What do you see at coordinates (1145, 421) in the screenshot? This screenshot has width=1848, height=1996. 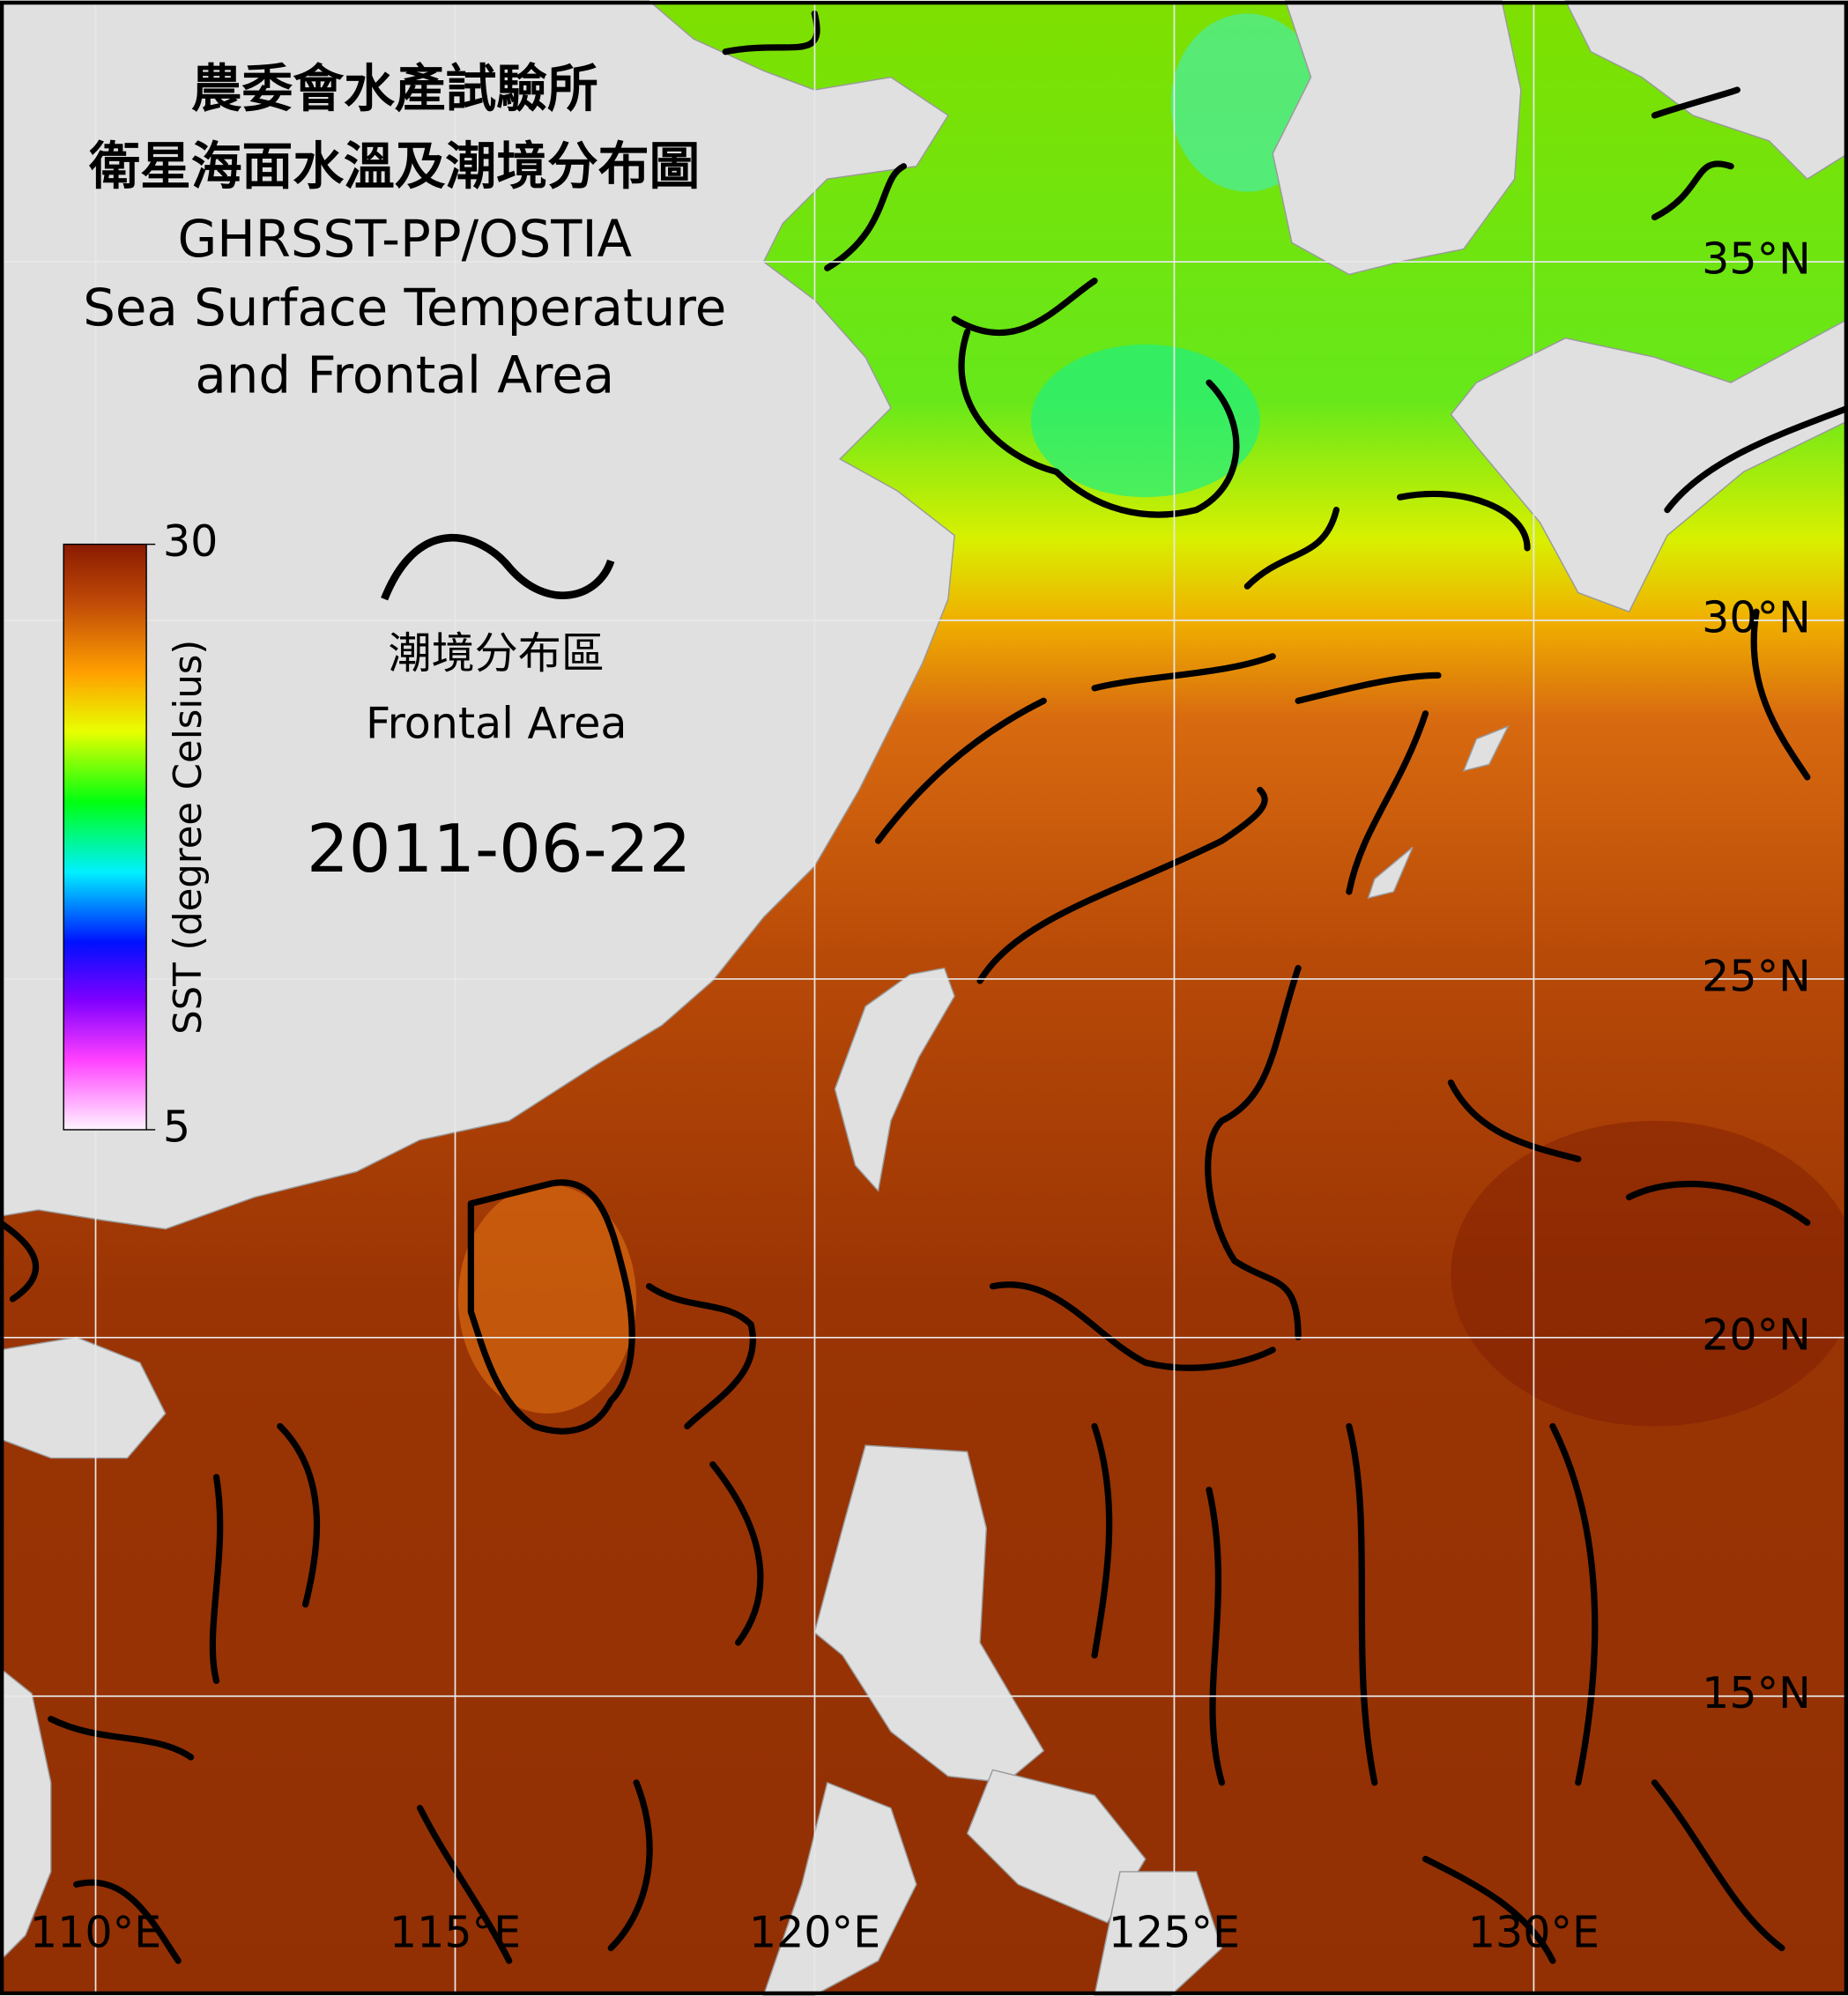 I see `cool-patch` at bounding box center [1145, 421].